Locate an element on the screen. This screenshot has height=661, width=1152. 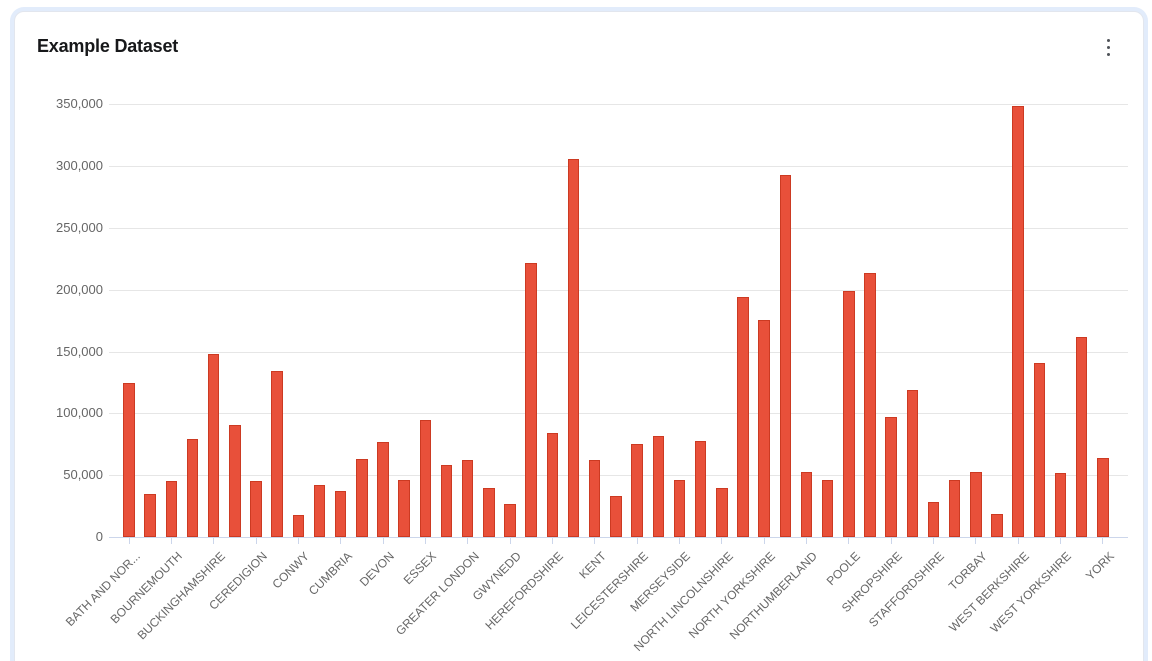
kebab-menu-icon is located at coordinates (1108, 47).